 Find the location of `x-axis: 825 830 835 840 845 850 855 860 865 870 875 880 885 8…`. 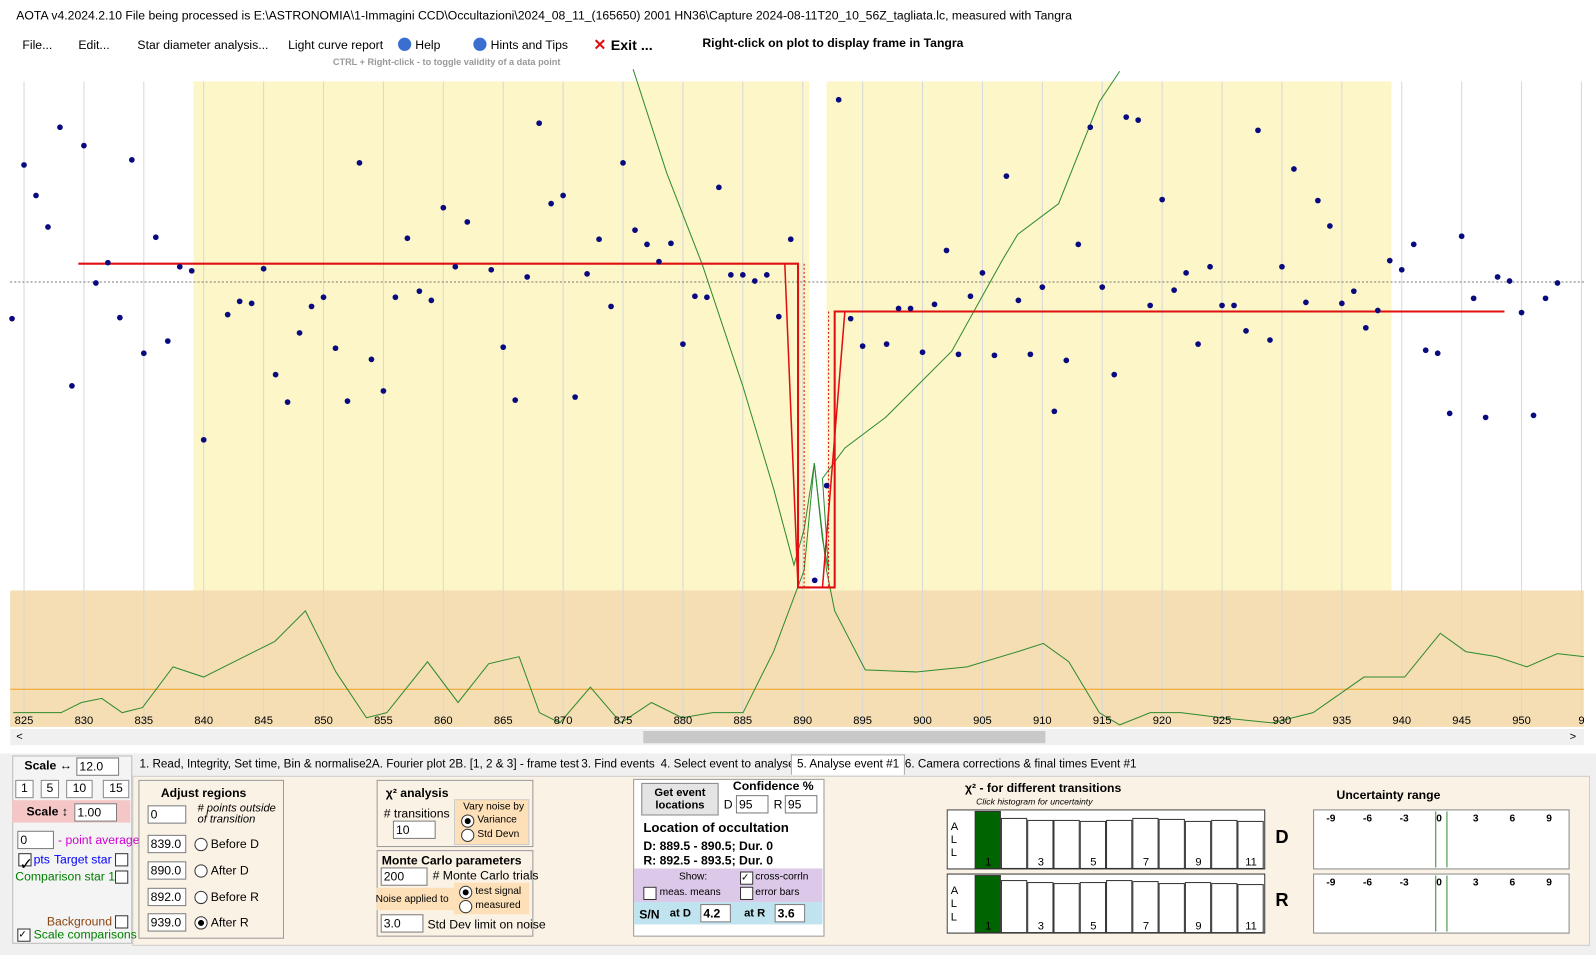

x-axis: 825 830 835 840 845 850 855 860 865 870 875 880 885 8… is located at coordinates (800, 721).